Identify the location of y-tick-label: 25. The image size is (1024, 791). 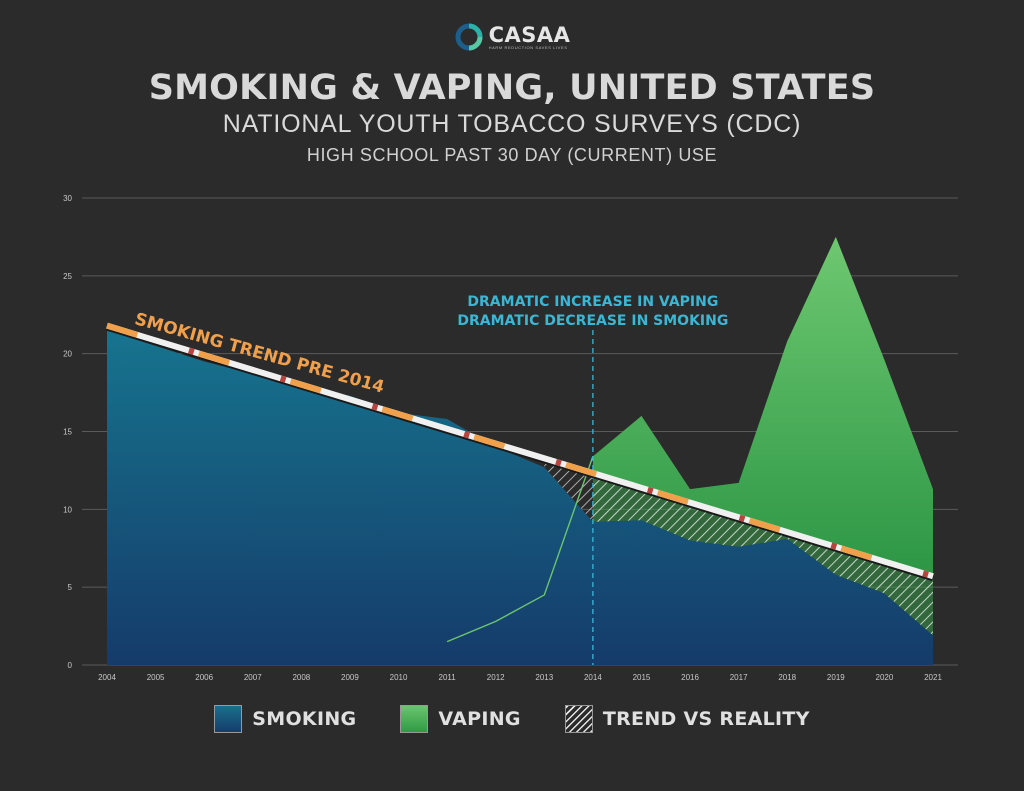
(67, 276).